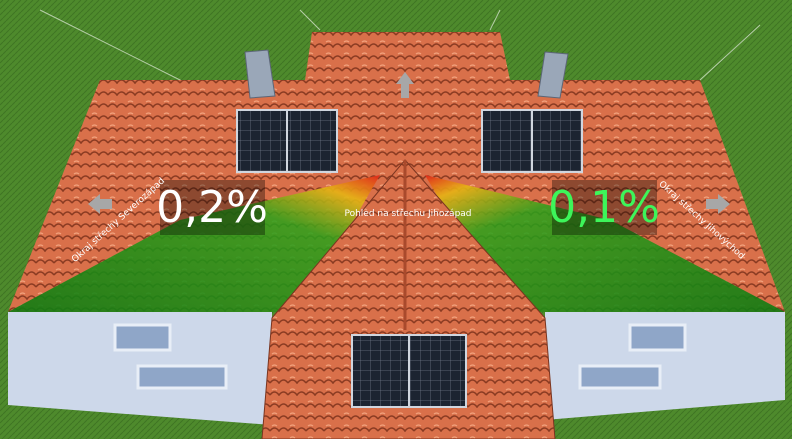 This screenshot has height=439, width=792. I want to click on heatmap-right, so click(605, 243).